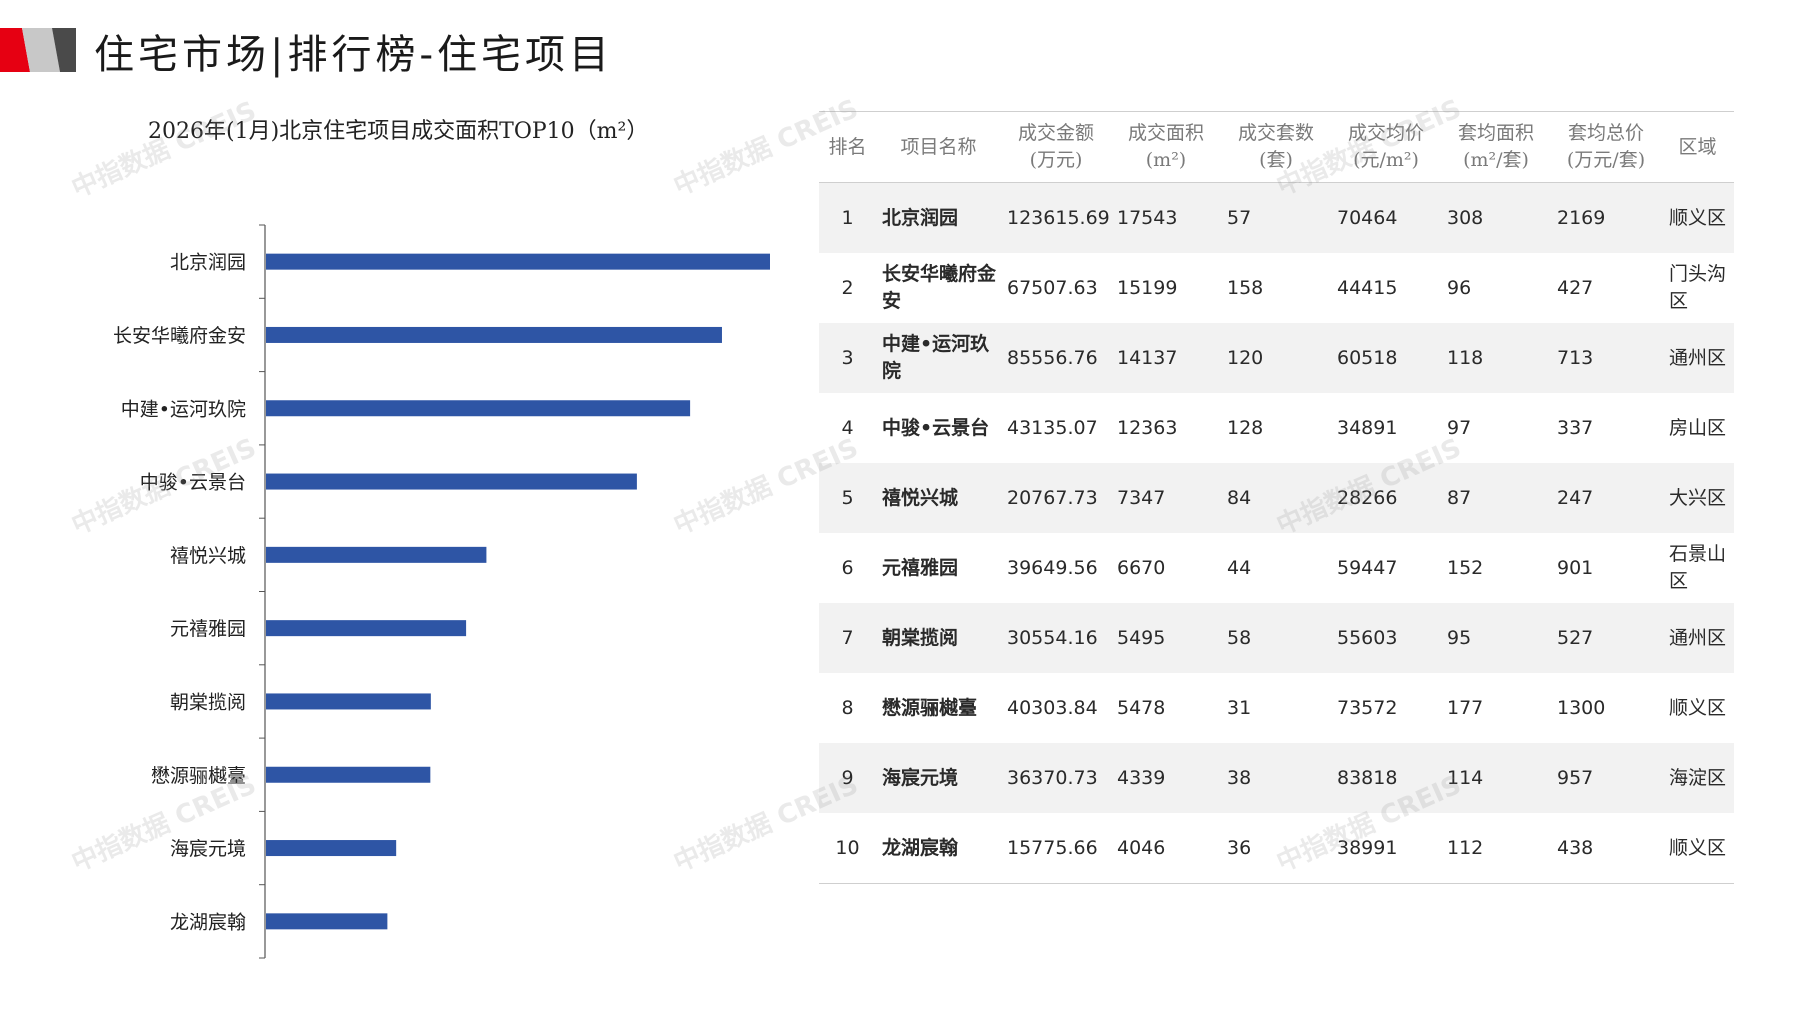 This screenshot has height=1010, width=1797. Describe the element at coordinates (936, 427) in the screenshot. I see `project-name-cell: 中骏•云景台` at that location.